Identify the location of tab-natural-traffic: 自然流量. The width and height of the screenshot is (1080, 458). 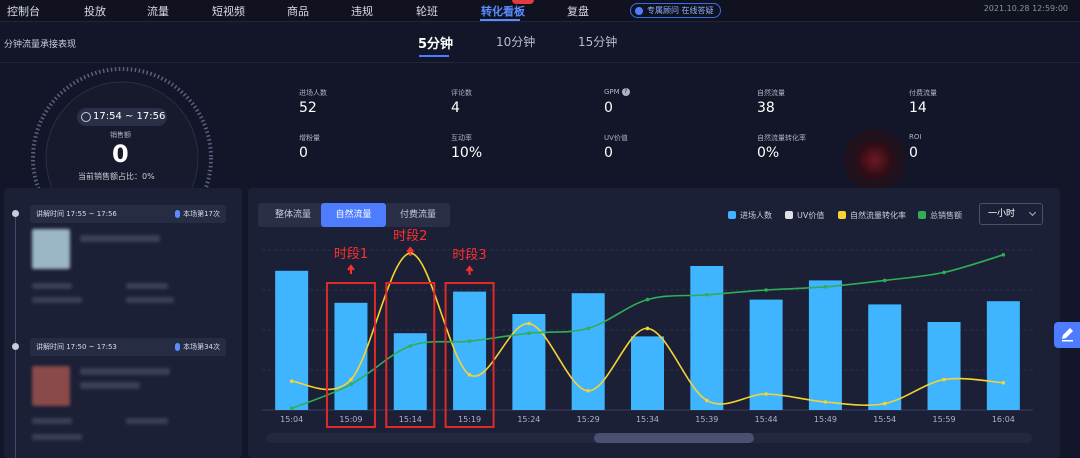
(353, 215).